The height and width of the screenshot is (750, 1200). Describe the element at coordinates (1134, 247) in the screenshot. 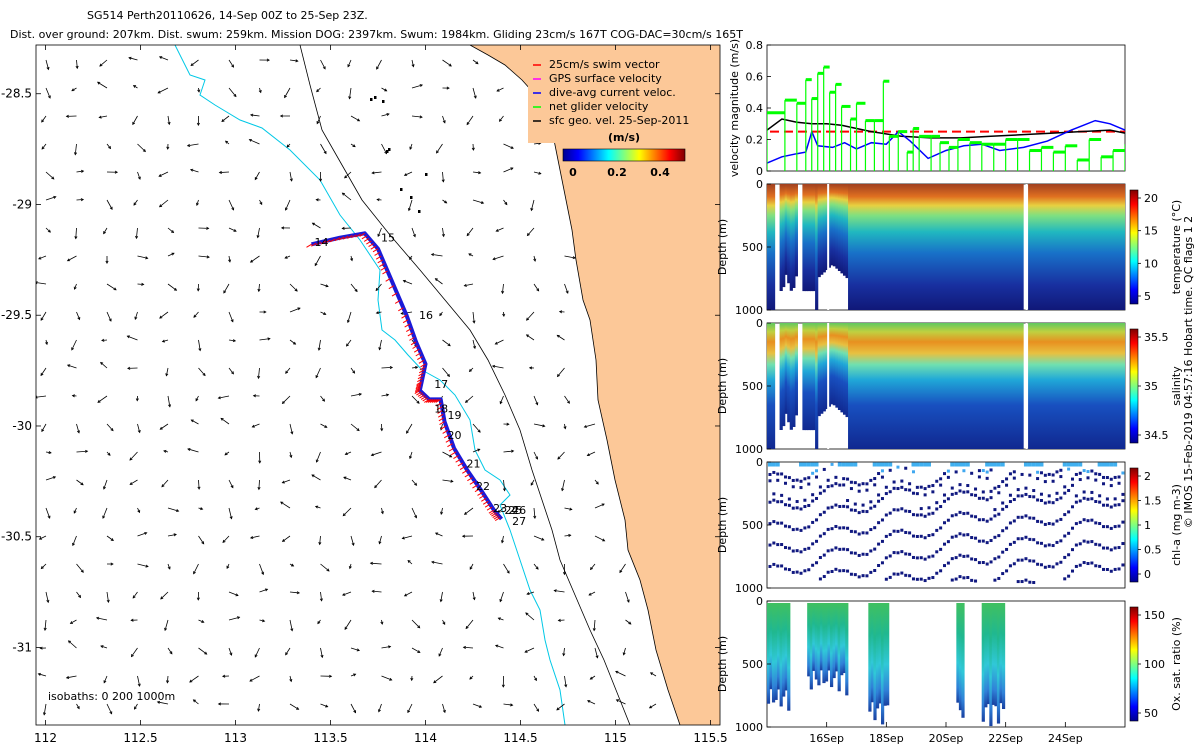

I see `section-colorbar` at that location.